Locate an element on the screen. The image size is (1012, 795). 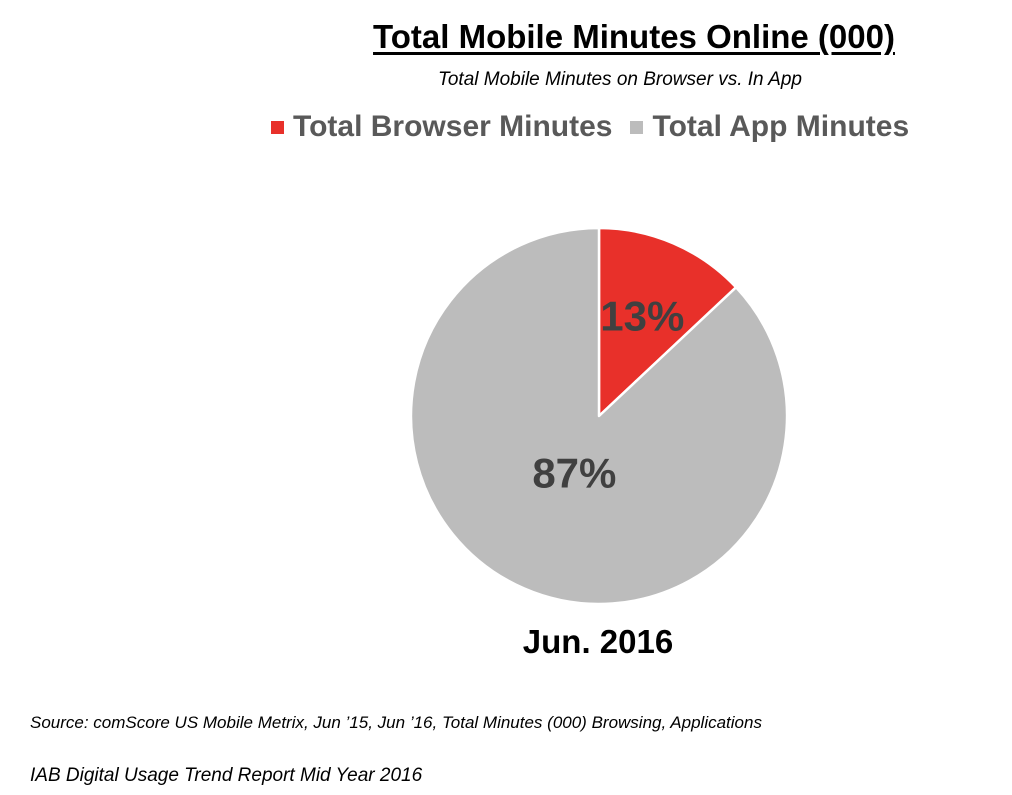
legend-item-browser: Total Browser Minutes is located at coordinates (441, 127).